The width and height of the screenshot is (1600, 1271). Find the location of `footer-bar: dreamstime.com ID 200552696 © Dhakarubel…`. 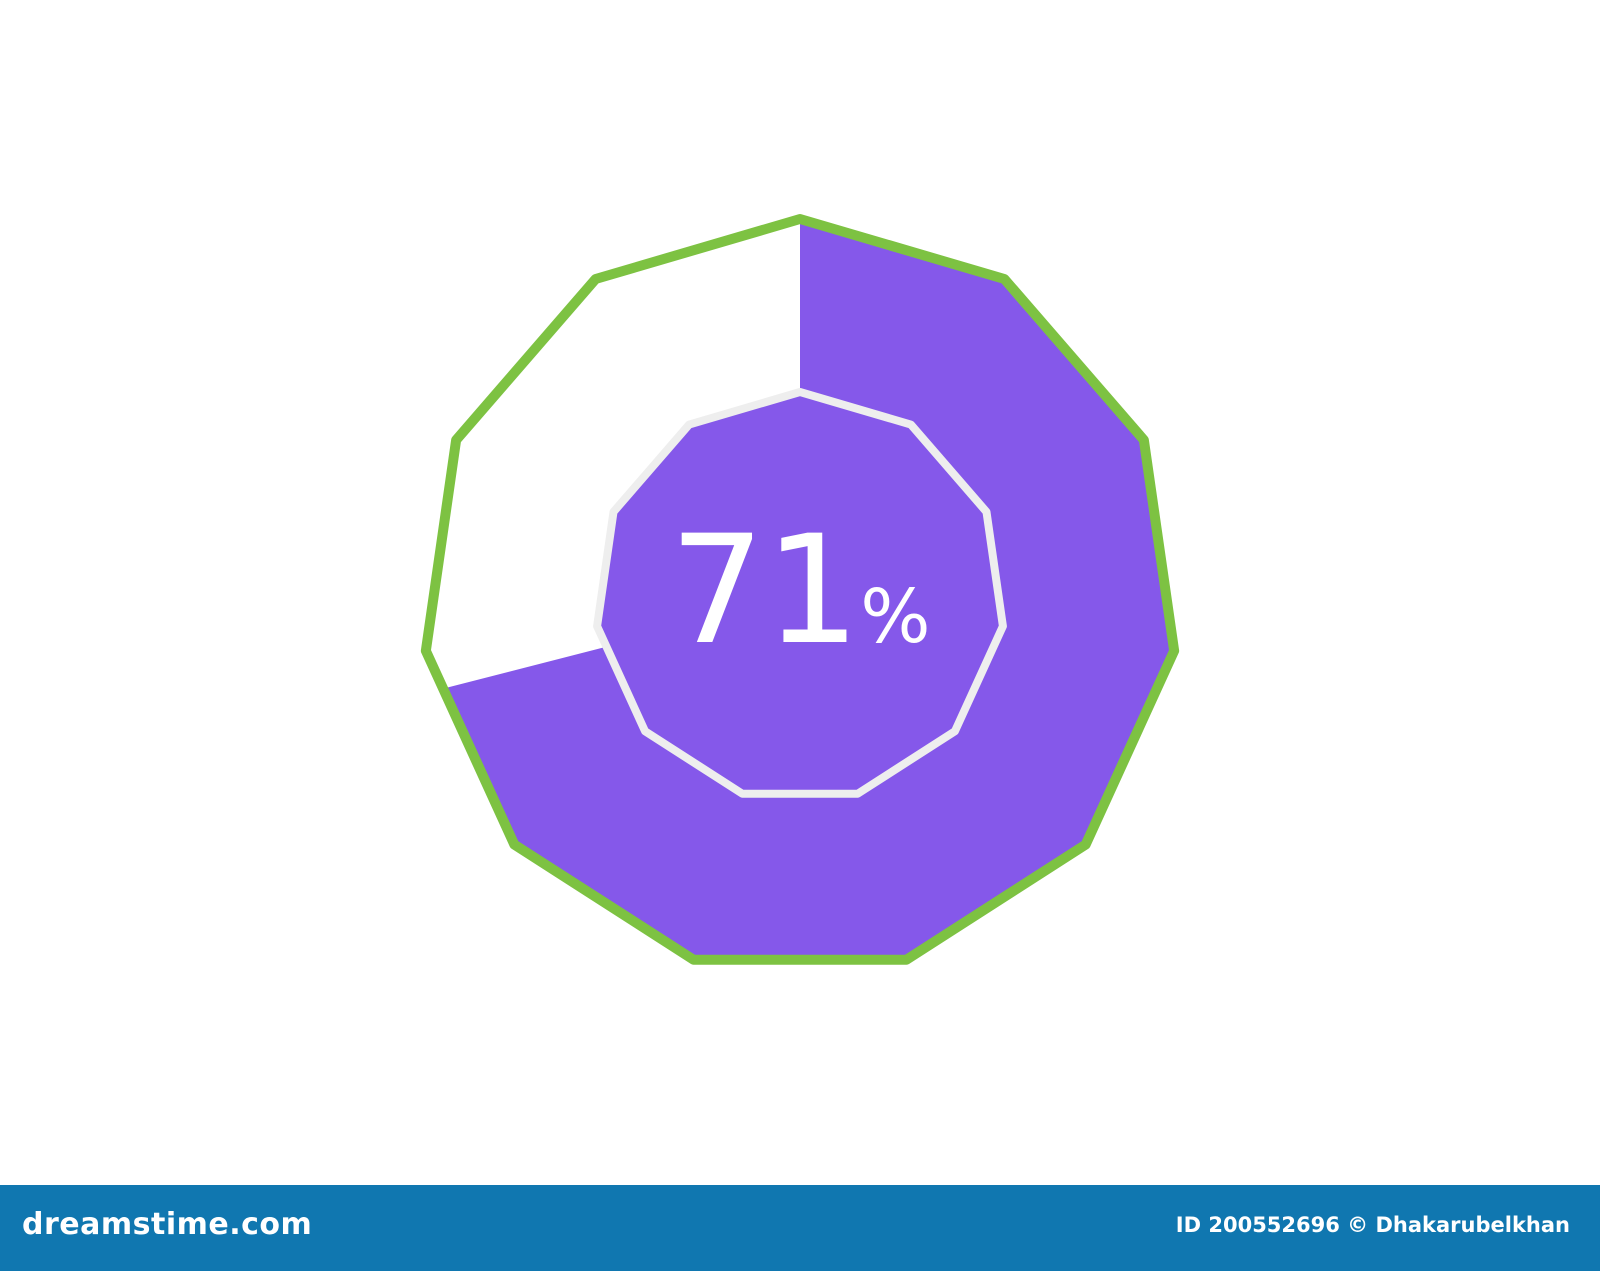

footer-bar: dreamstime.com ID 200552696 © Dhakarubel… is located at coordinates (800, 1228).